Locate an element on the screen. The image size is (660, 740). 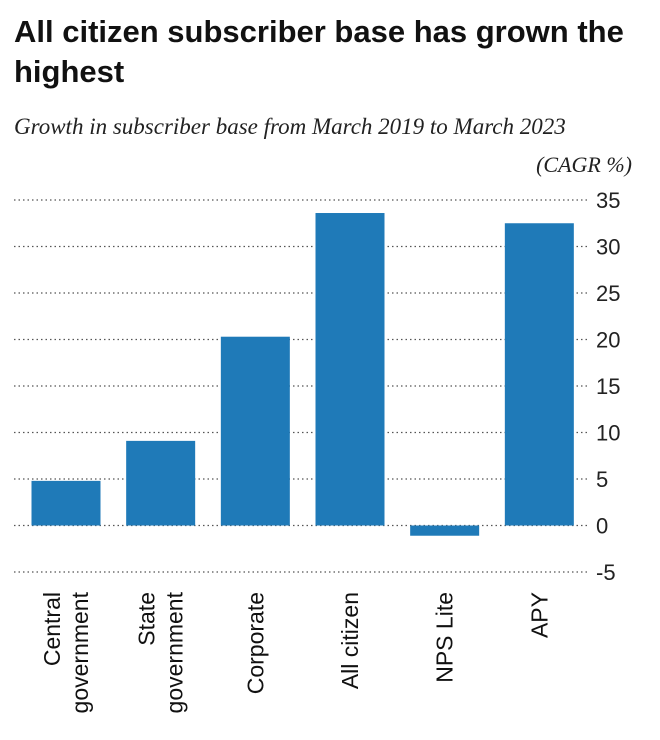
x-tick-label-line: Corporate is located at coordinates (255, 643).